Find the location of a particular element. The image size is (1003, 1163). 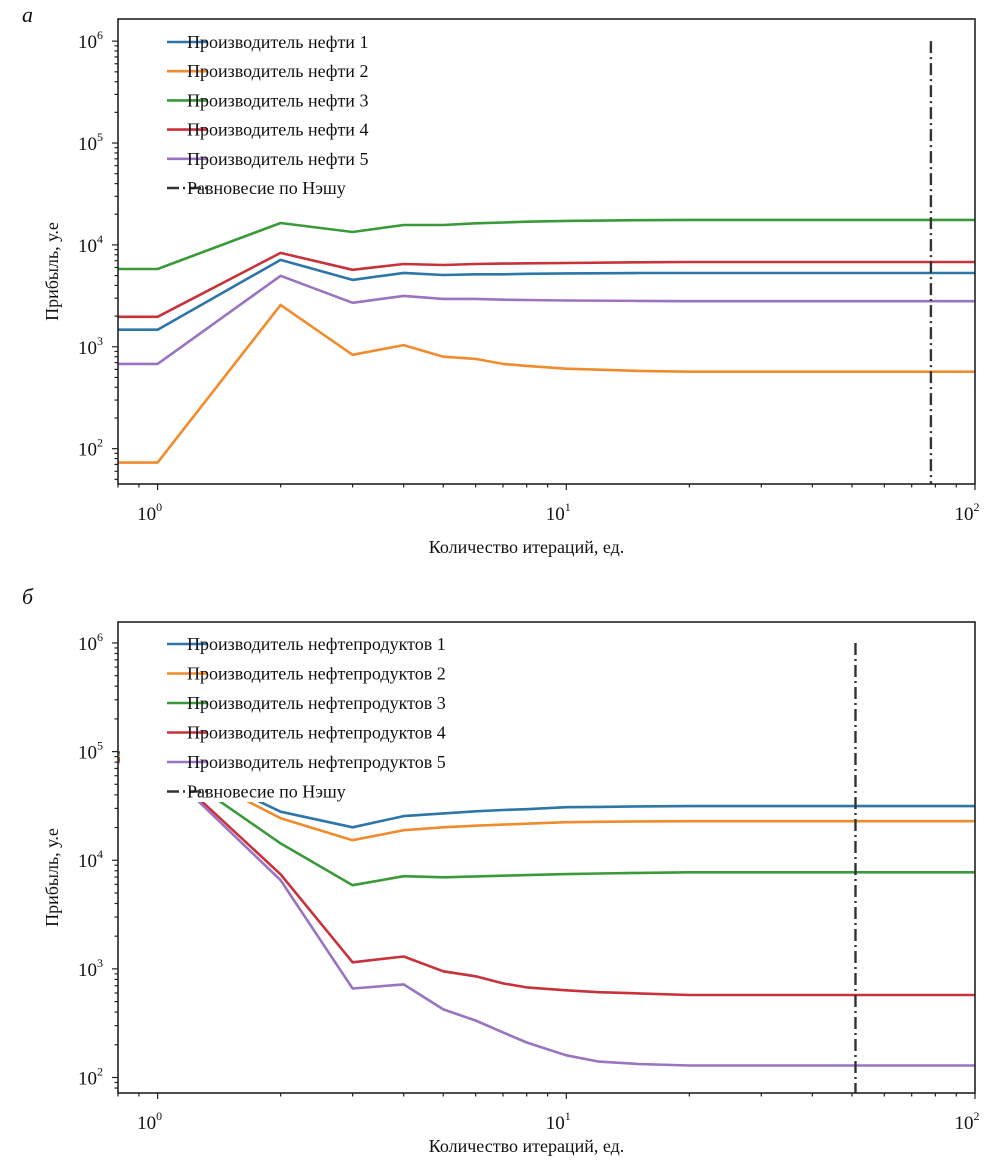

legend-label-5: Производитель нефтепродуктов 5 is located at coordinates (316, 762).